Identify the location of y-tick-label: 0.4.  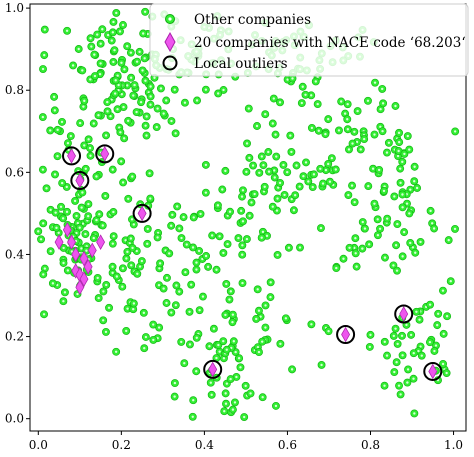
(14, 254).